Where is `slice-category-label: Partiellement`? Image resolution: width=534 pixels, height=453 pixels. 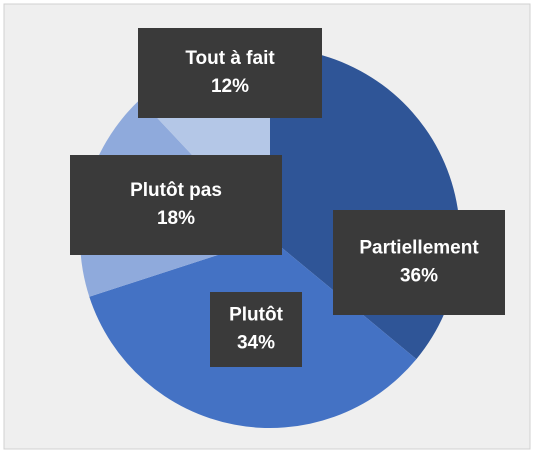
slice-category-label: Partiellement is located at coordinates (419, 248).